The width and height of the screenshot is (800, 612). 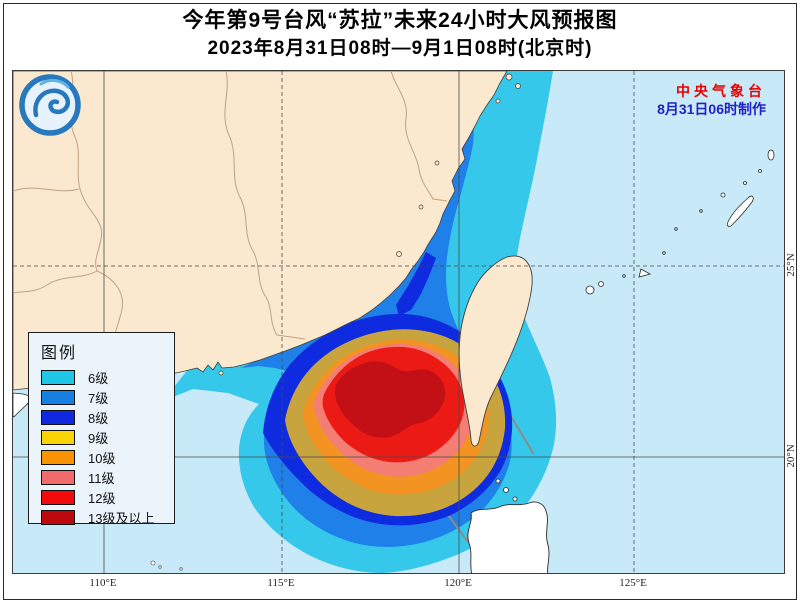 I want to click on legend-row: 8级, so click(x=107, y=417).